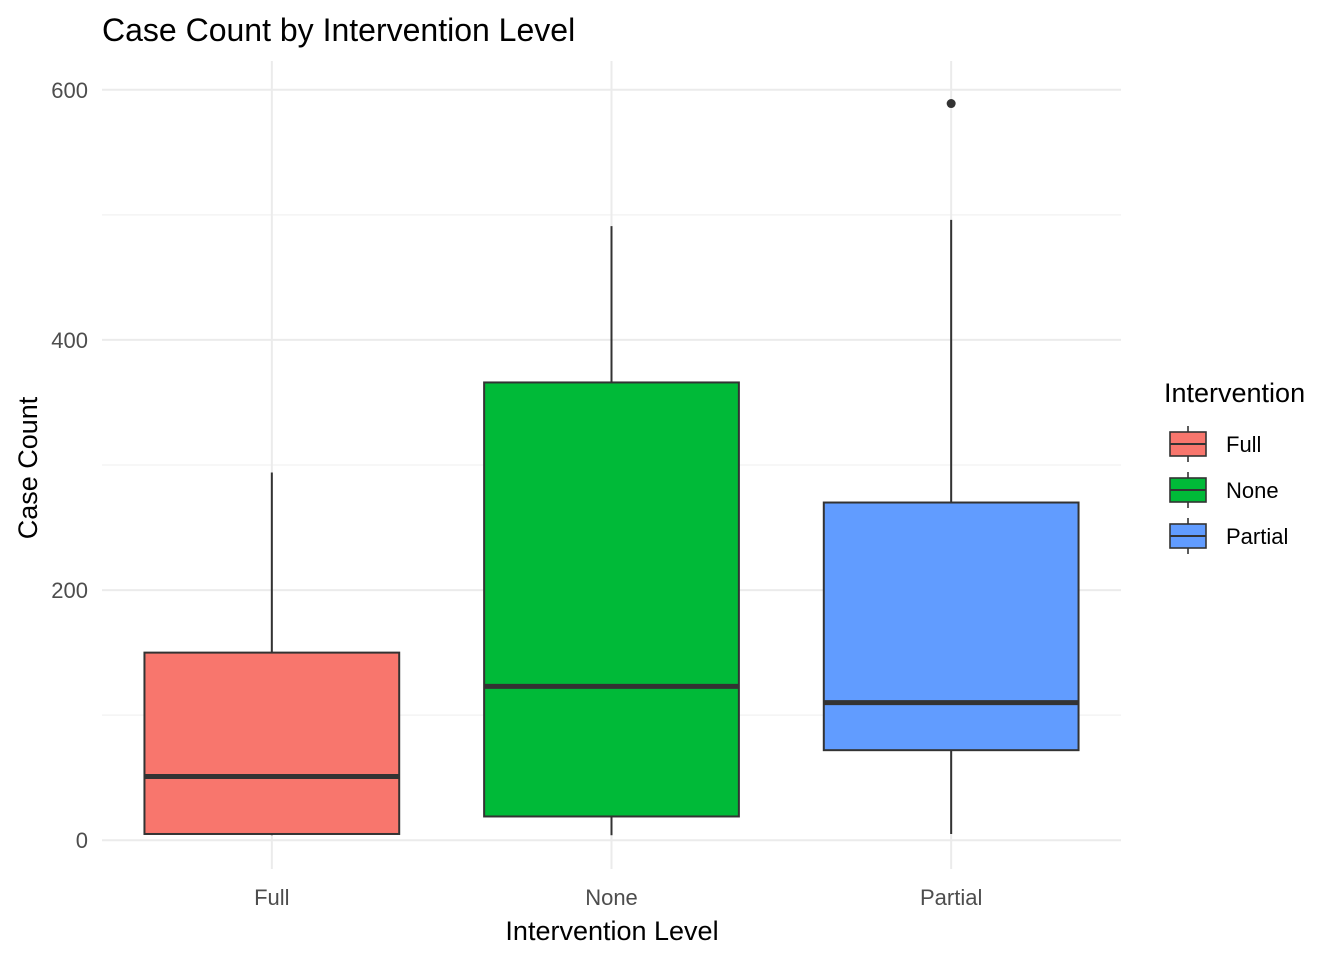 The image size is (1344, 960). What do you see at coordinates (69, 465) in the screenshot?
I see `y-axis-ticks: 0 200 400 600` at bounding box center [69, 465].